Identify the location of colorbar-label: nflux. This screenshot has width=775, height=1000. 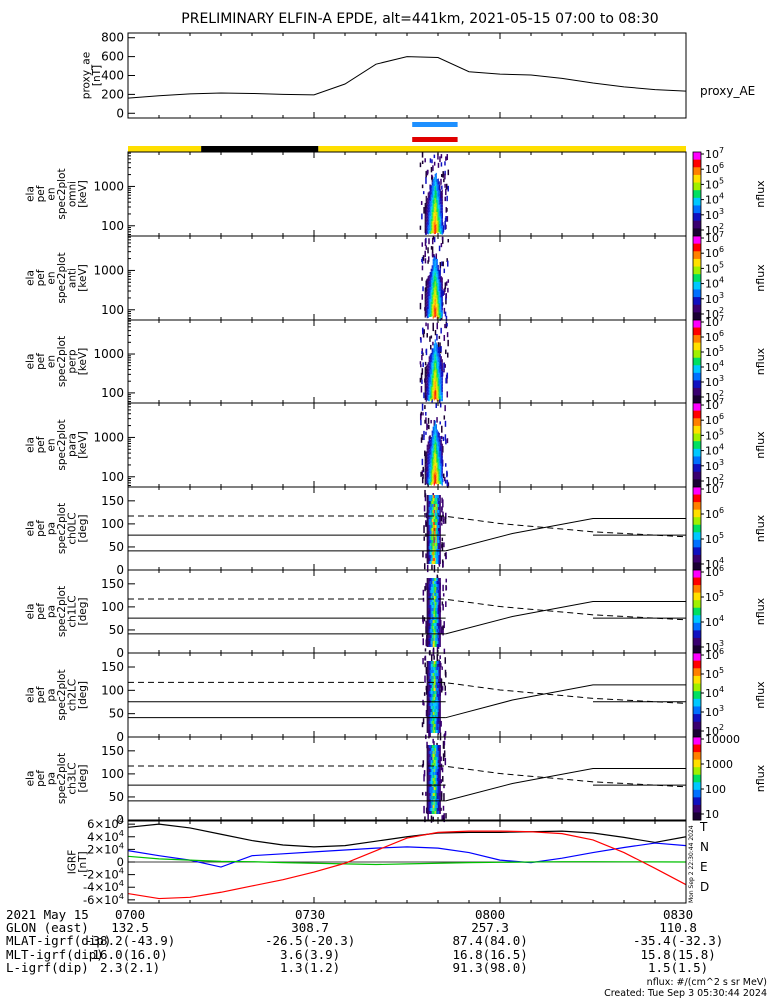
(760, 695).